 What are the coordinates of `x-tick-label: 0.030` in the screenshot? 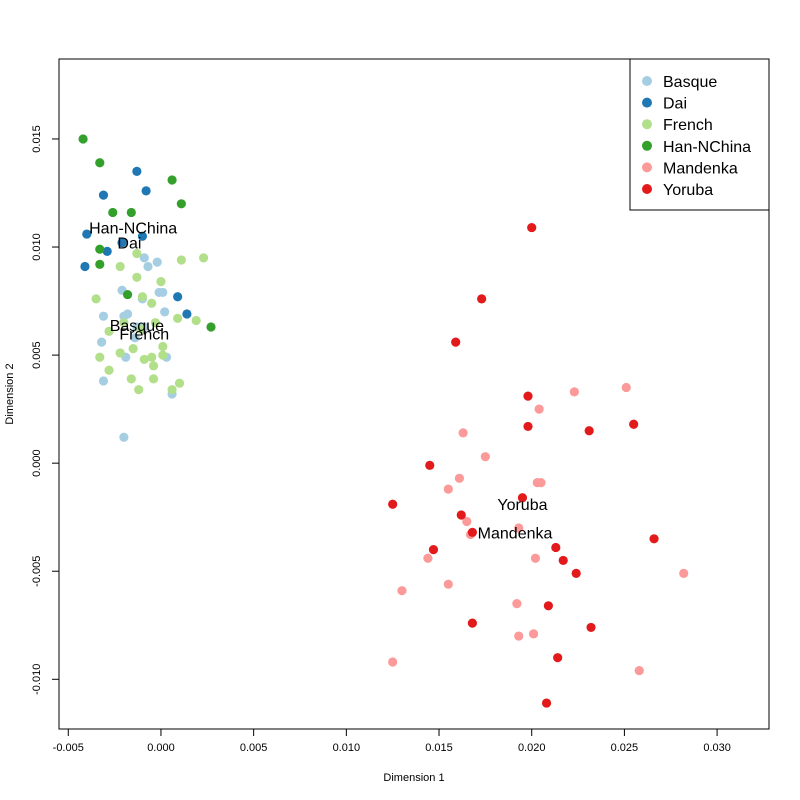 It's located at (717, 748).